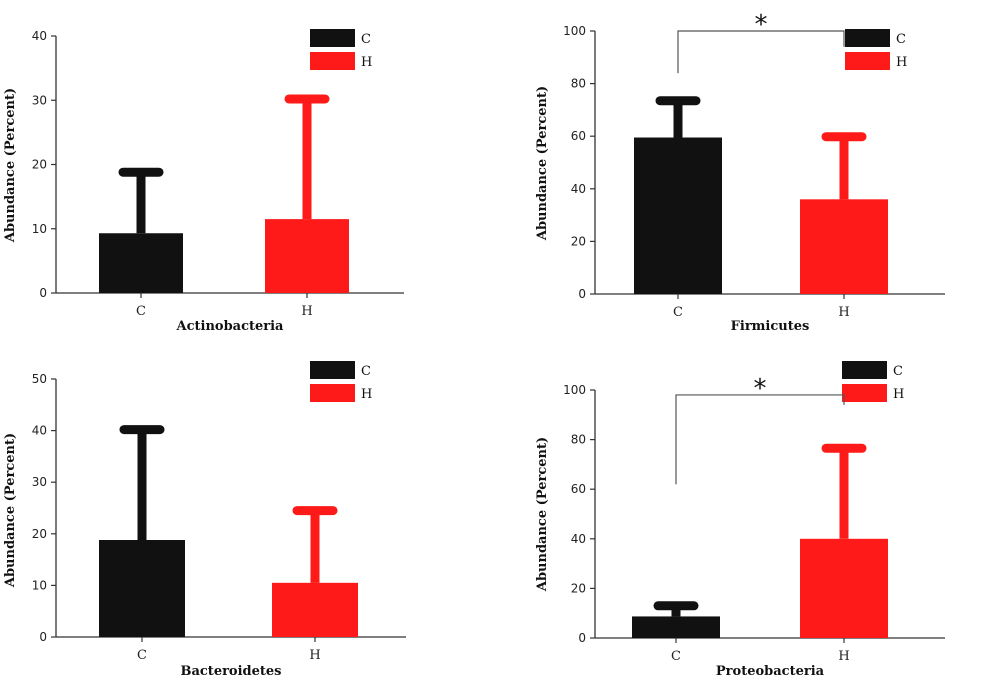 Image resolution: width=1000 pixels, height=683 pixels. Describe the element at coordinates (770, 326) in the screenshot. I see `x-axis-label: Firmicutes` at that location.